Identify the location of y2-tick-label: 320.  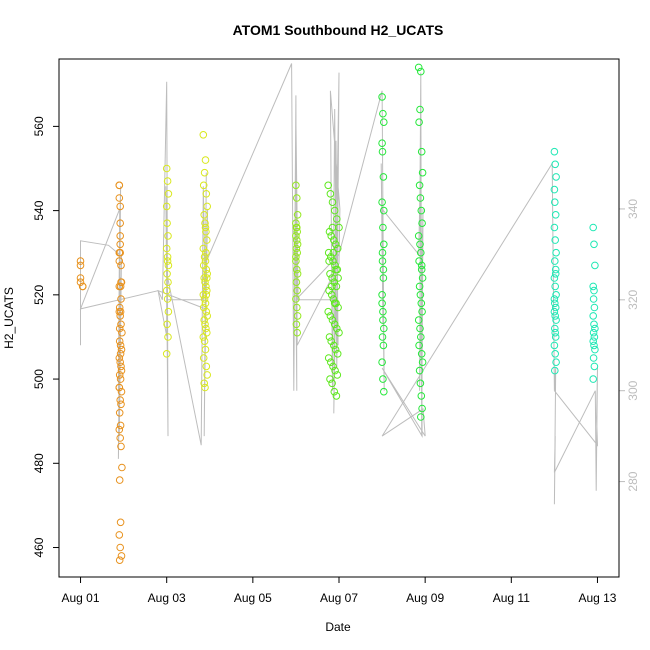
(633, 299).